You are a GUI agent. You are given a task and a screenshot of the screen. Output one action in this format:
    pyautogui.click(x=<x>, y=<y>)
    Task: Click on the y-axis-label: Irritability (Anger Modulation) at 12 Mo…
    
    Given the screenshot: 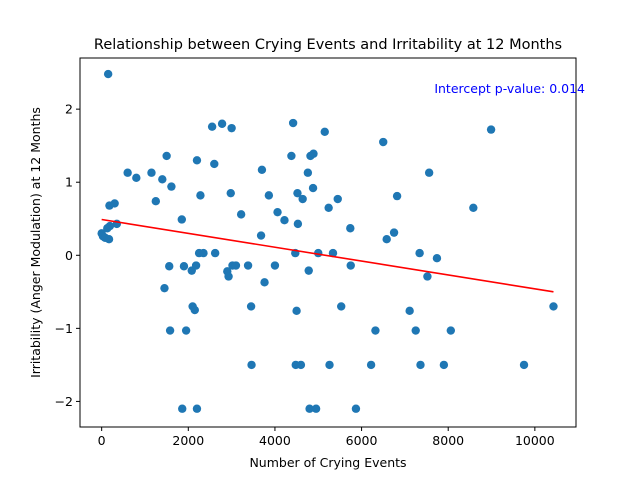 What is the action you would take?
    pyautogui.click(x=35, y=242)
    